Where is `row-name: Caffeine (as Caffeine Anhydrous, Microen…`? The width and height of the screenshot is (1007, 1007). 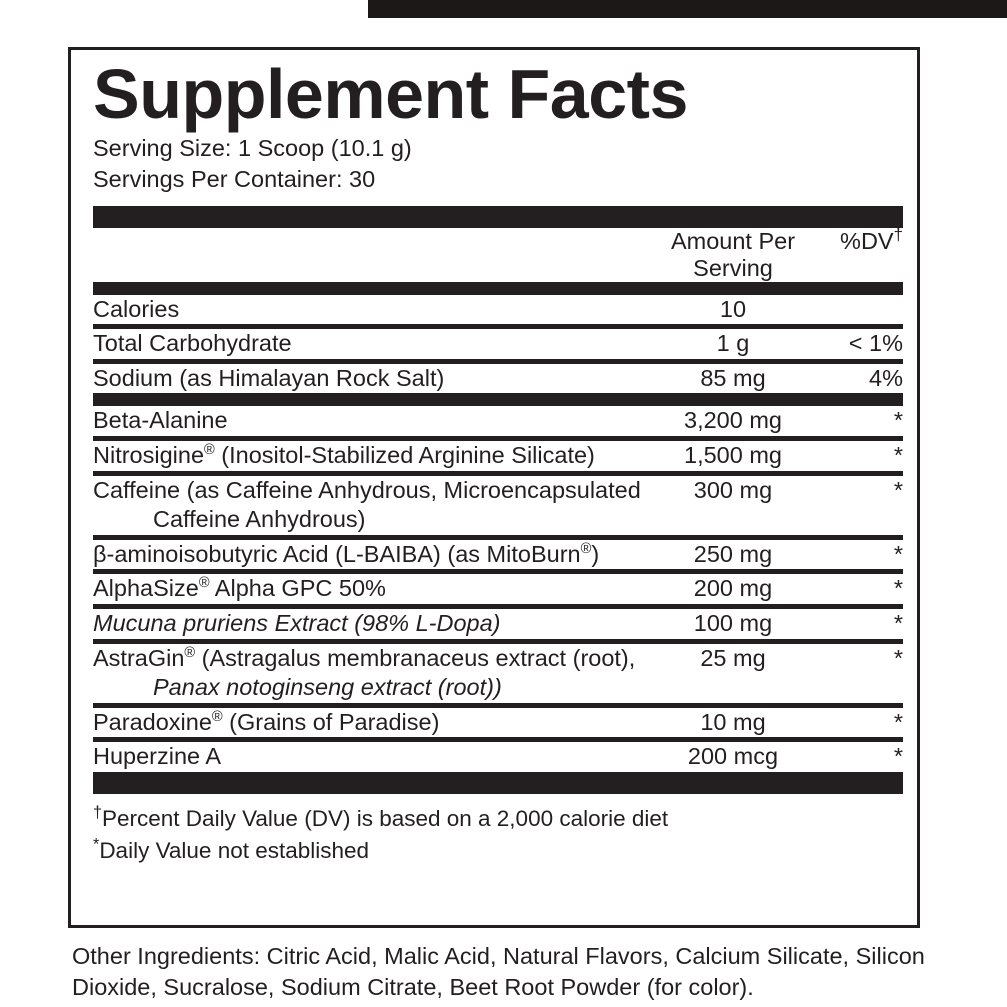
row-name: Caffeine (as Caffeine Anhydrous, Microen… is located at coordinates (373, 505).